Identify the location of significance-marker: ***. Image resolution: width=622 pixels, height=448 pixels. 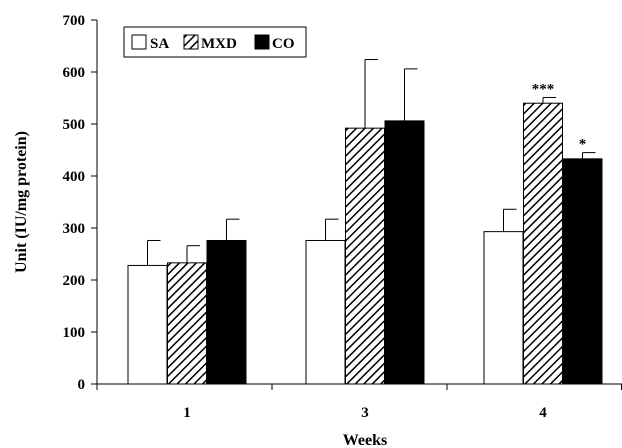
(543, 89).